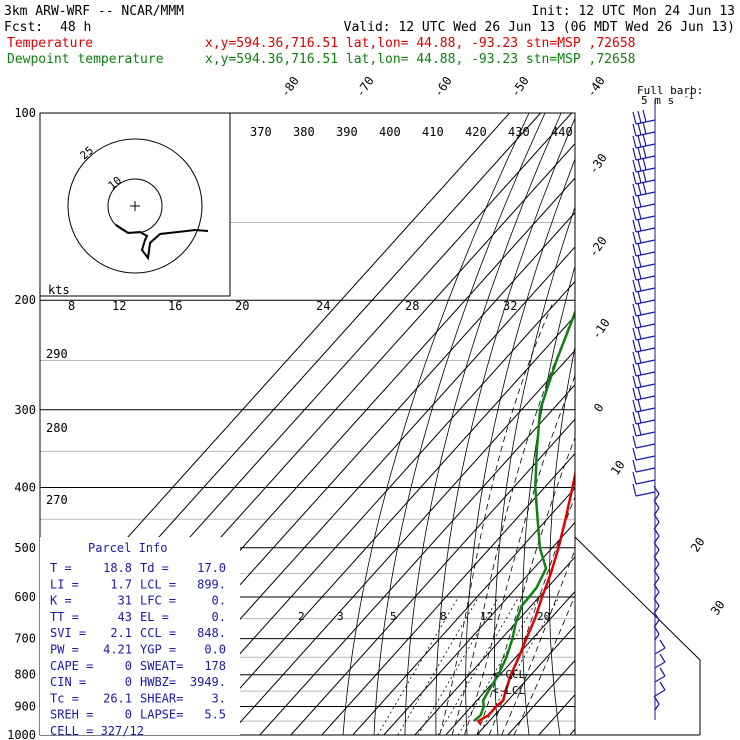 The image size is (740, 740). Describe the element at coordinates (25, 410) in the screenshot. I see `pressure-label-300: 300` at that location.